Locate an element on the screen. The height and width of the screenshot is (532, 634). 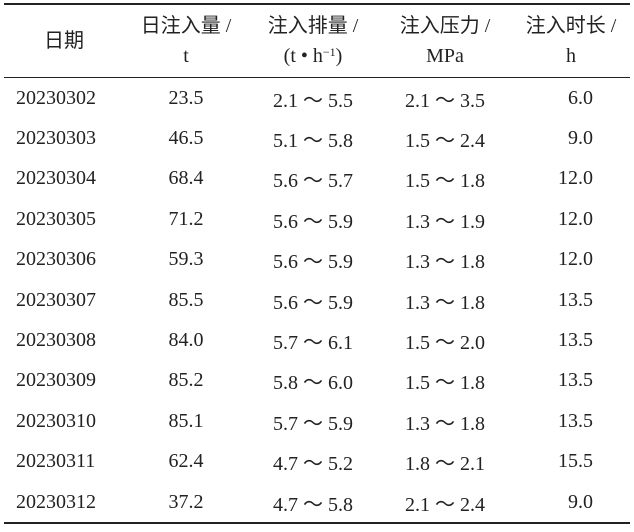
cell-injection-duration: 15.5 is located at coordinates (575, 461).